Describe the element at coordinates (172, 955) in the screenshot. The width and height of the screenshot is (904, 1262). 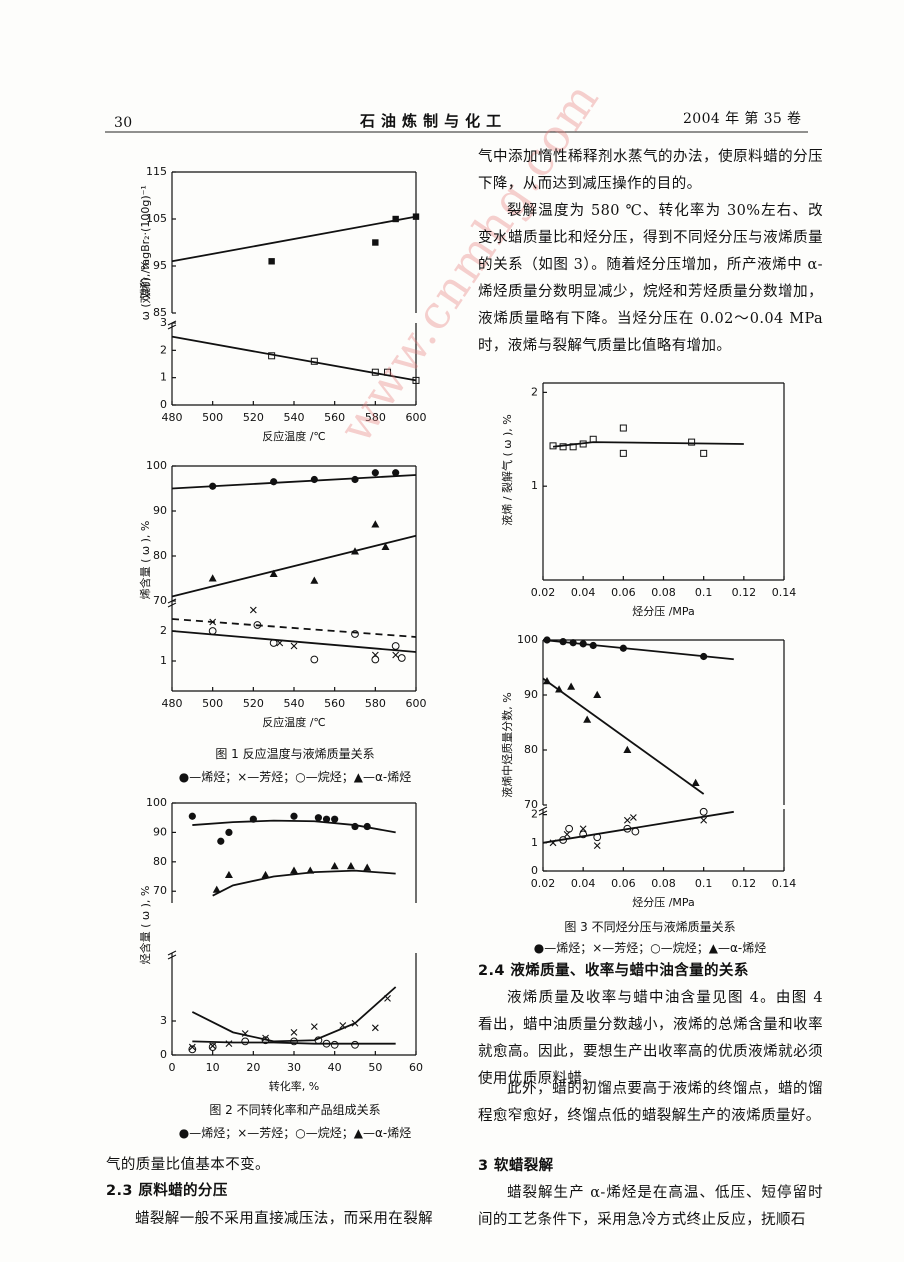
I see `axis-break` at that location.